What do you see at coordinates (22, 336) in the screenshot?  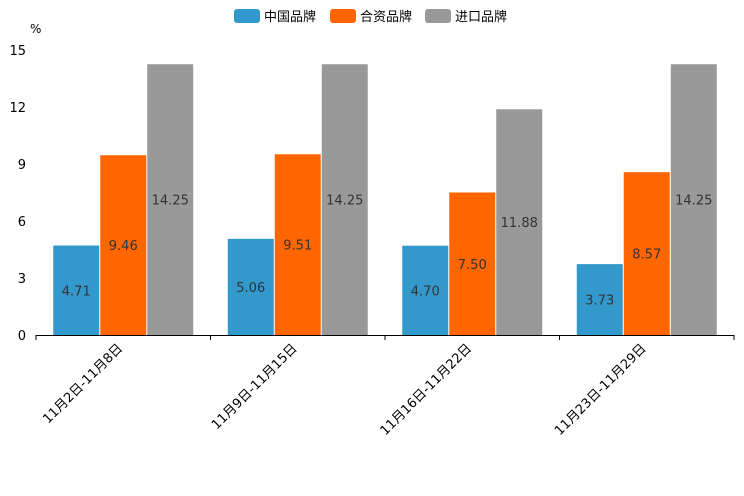 I see `y-tick-label: 0` at bounding box center [22, 336].